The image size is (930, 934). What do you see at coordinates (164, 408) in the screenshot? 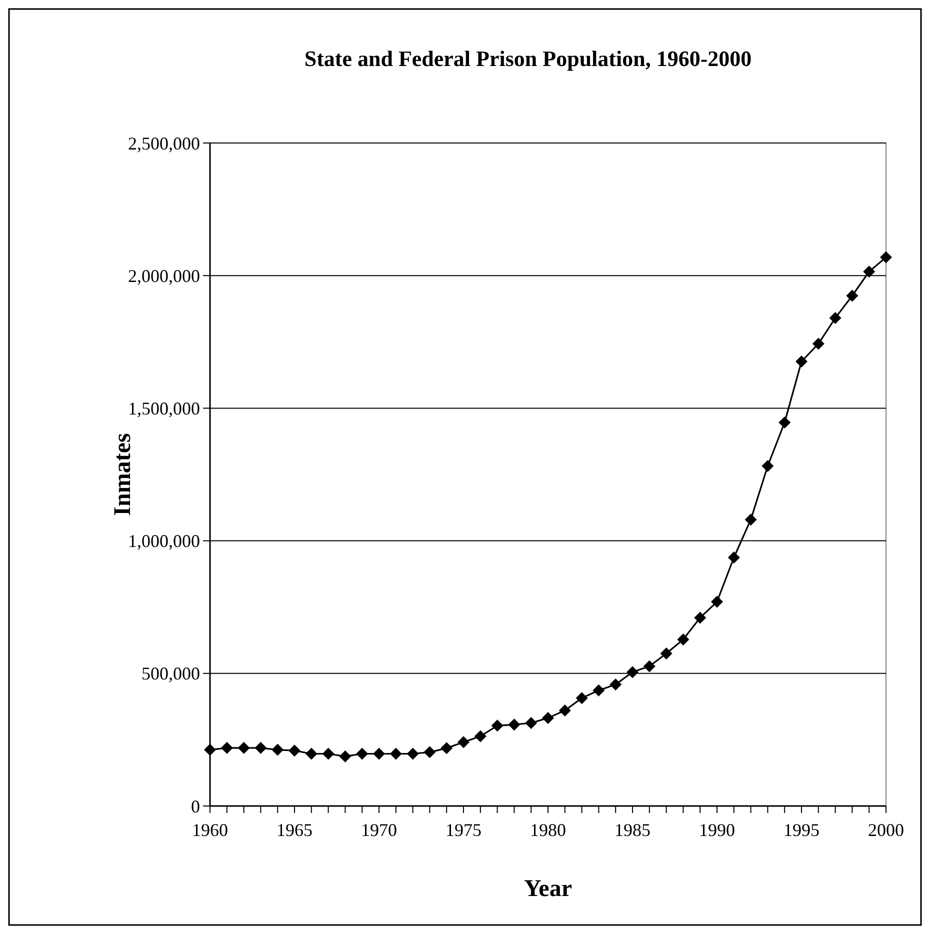
I see `y-tick-label: 1,500,000` at bounding box center [164, 408].